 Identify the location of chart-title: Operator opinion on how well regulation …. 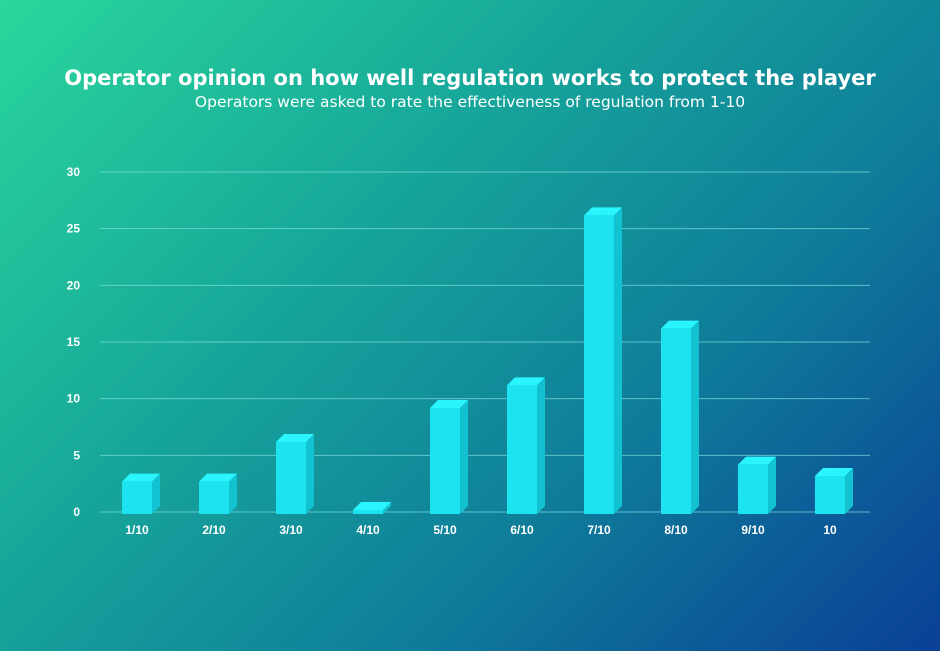
(470, 78).